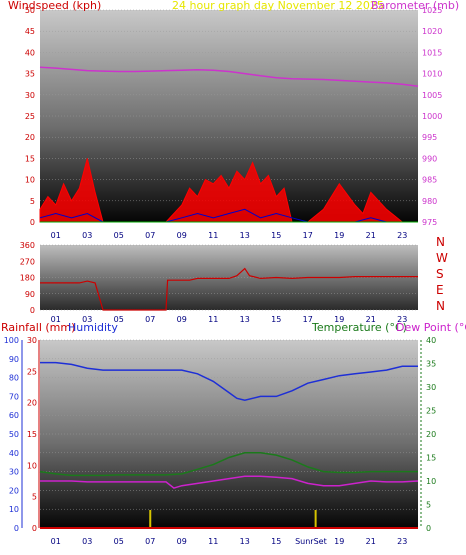 The image size is (466, 555). What do you see at coordinates (27, 261) in the screenshot?
I see `dir-left-tick-270: 270` at bounding box center [27, 261].